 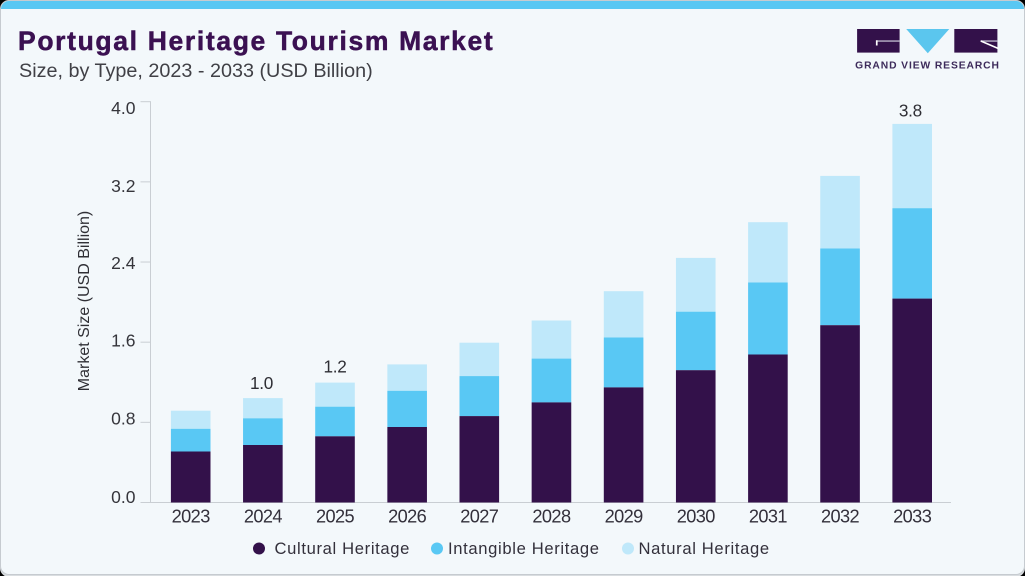 I want to click on svg-text: Market Size (USD Billion), so click(x=84, y=301).